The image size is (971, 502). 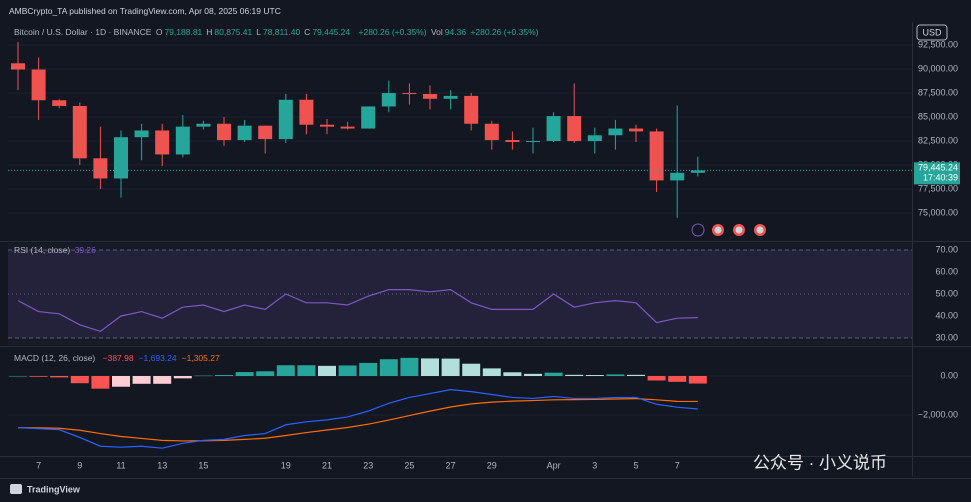 I want to click on ohlc-key: H, so click(x=209, y=32).